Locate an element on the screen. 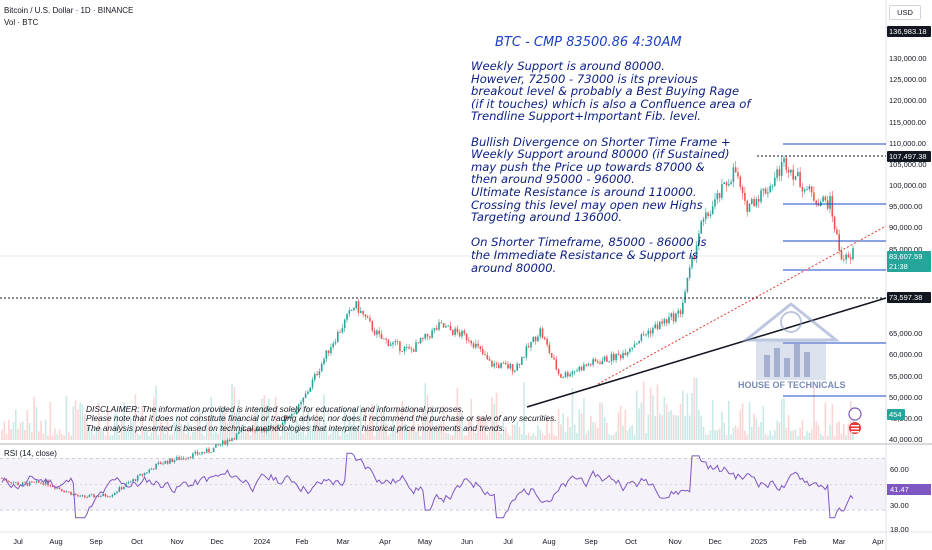 Image resolution: width=932 pixels, height=550 pixels. time-axis-label: May is located at coordinates (425, 541).